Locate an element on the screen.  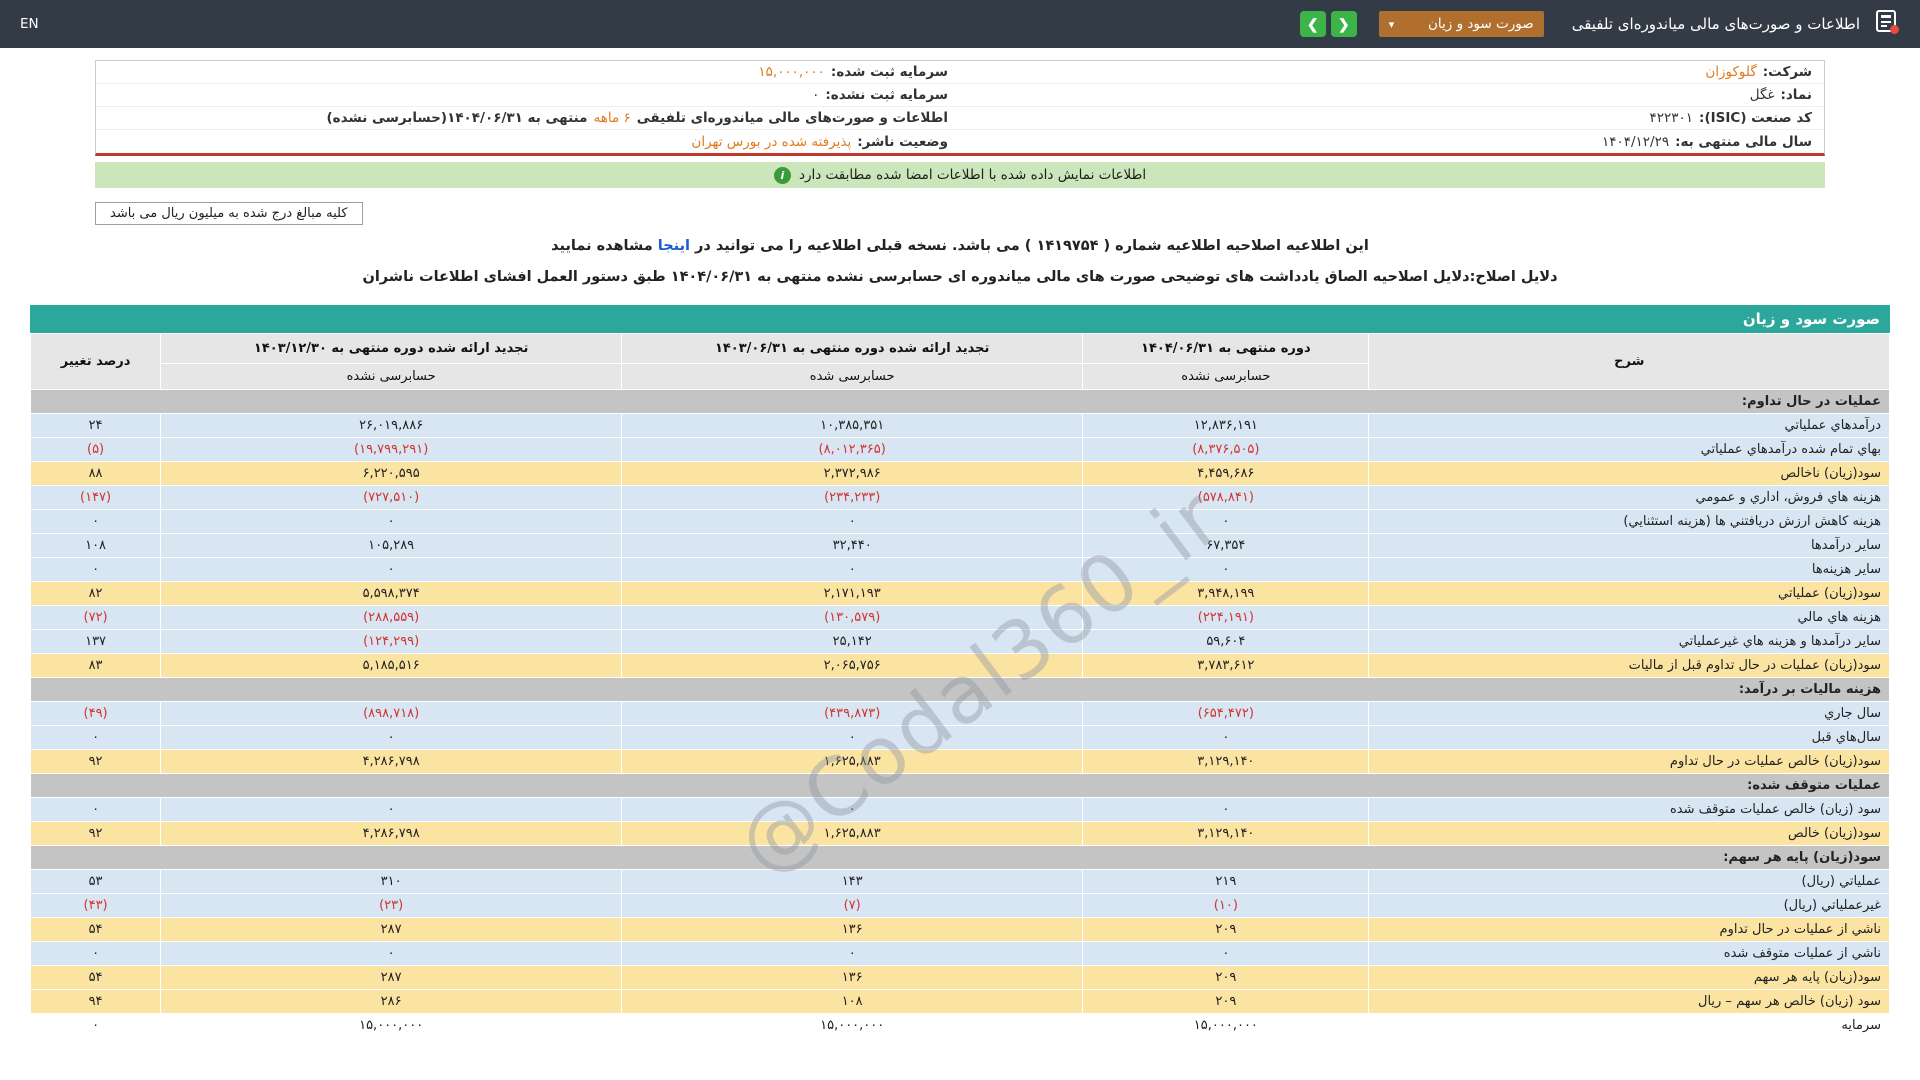
cell-restated-mid-period: (۷) is located at coordinates (852, 905).